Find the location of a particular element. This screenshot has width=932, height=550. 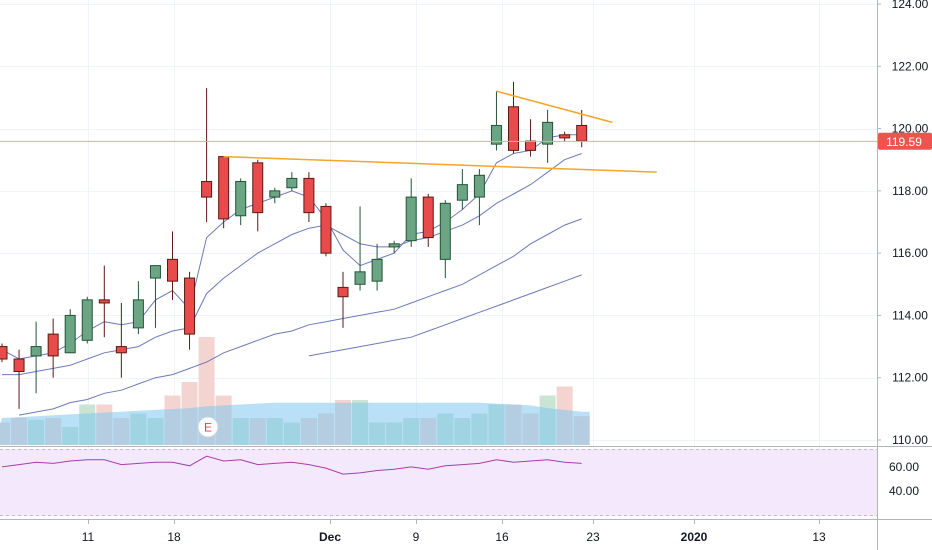

volume-ma-area is located at coordinates (295, 423).